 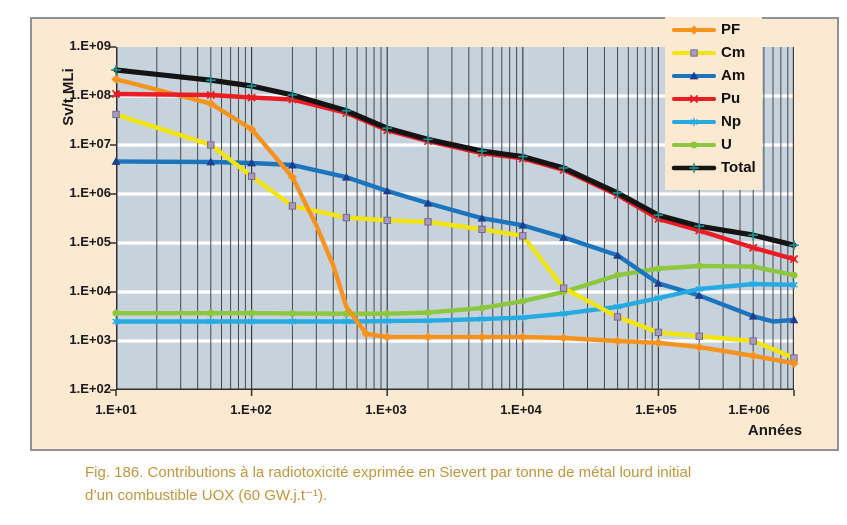 What do you see at coordinates (90, 290) in the screenshot?
I see `y-axis-tick-label: 1.E+04` at bounding box center [90, 290].